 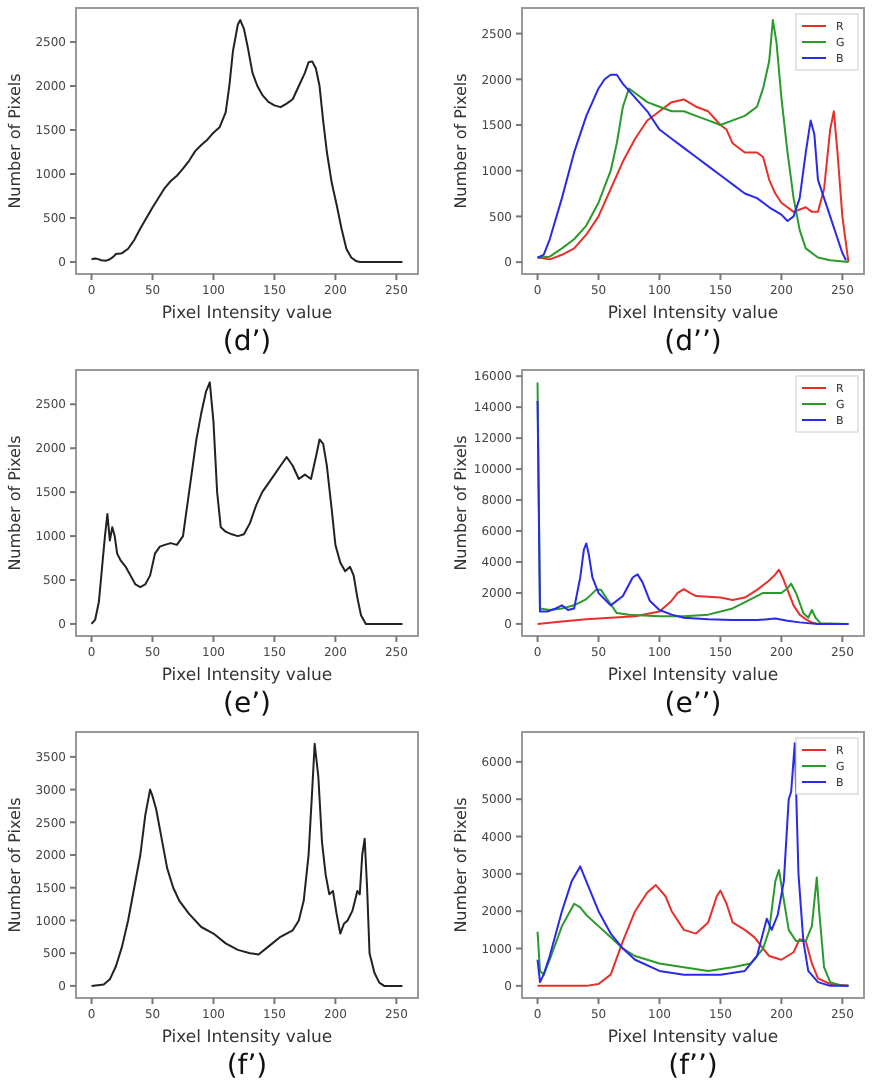 What do you see at coordinates (247, 342) in the screenshot?
I see `text: (d’)` at bounding box center [247, 342].